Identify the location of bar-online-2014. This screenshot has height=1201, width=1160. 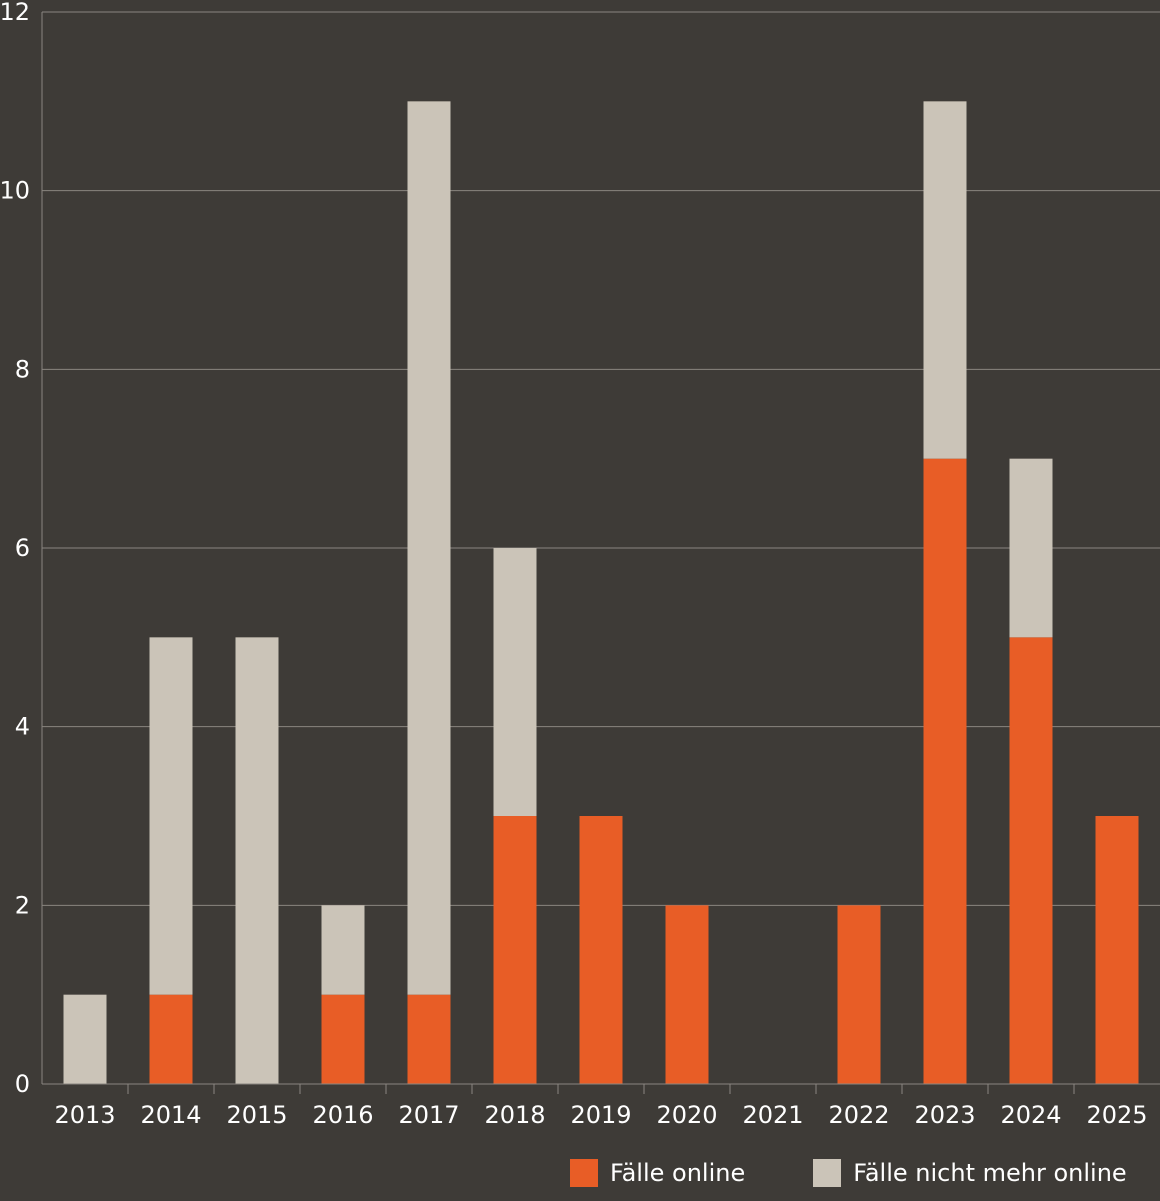
(171, 1039).